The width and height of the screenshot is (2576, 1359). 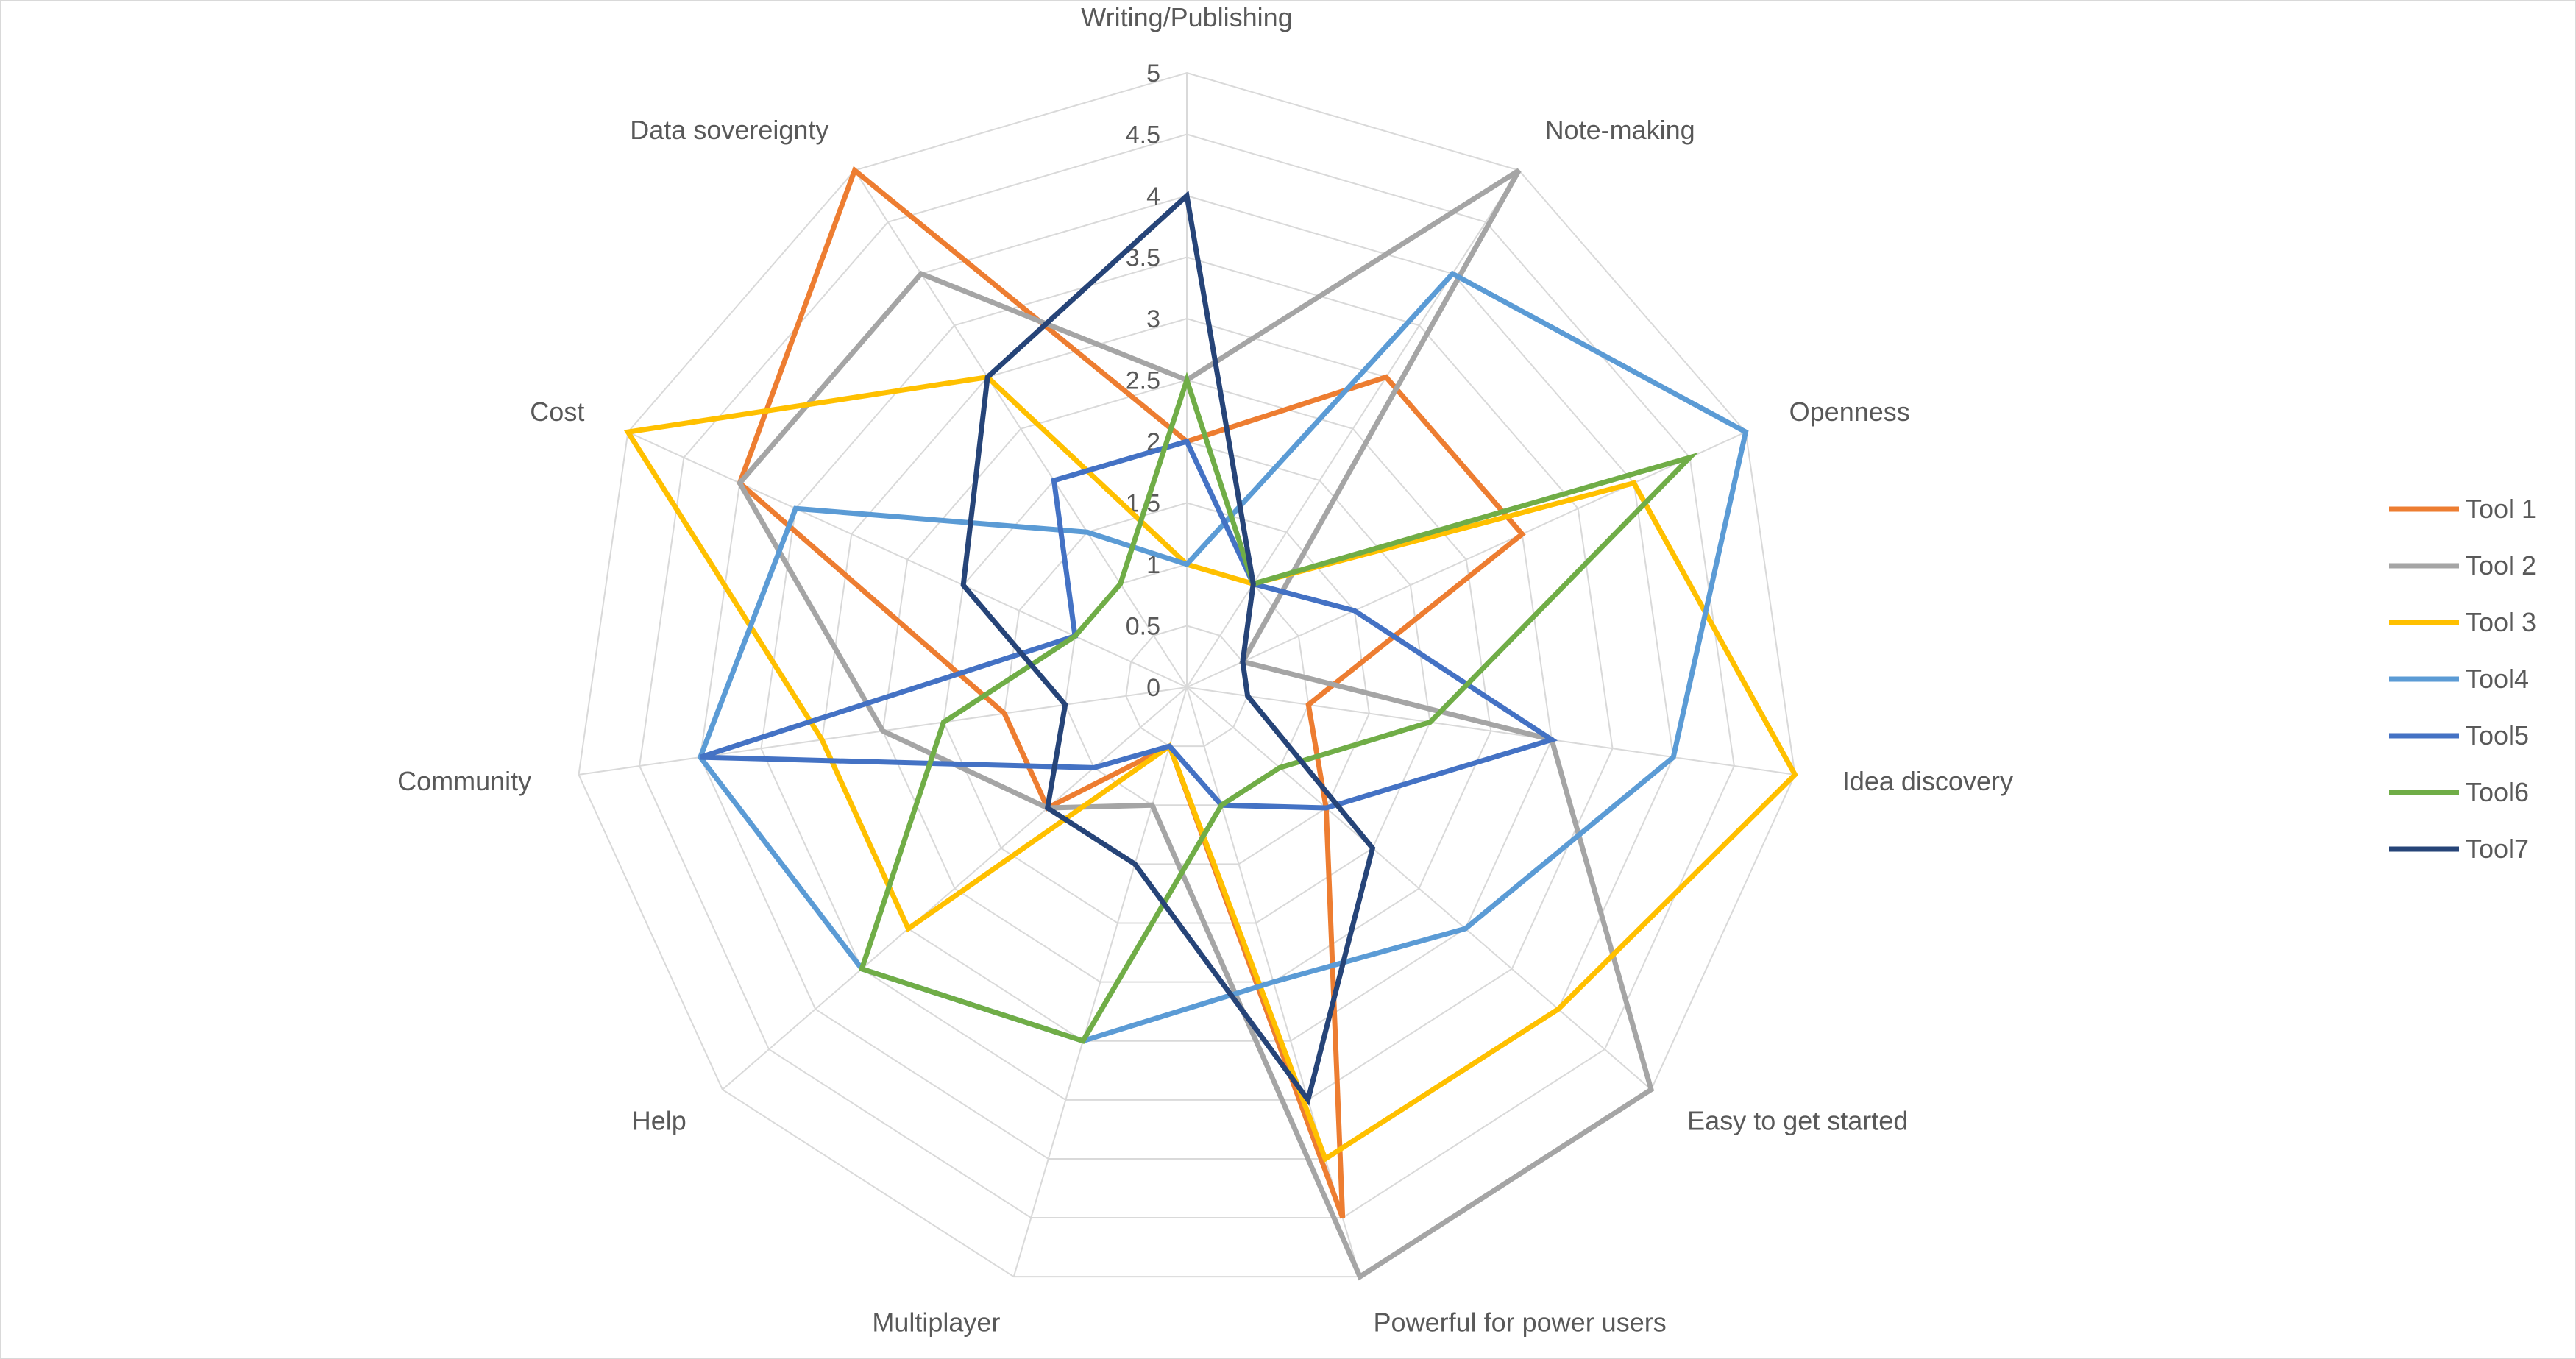 I want to click on axis-label-6: Multiplayer, so click(x=936, y=1322).